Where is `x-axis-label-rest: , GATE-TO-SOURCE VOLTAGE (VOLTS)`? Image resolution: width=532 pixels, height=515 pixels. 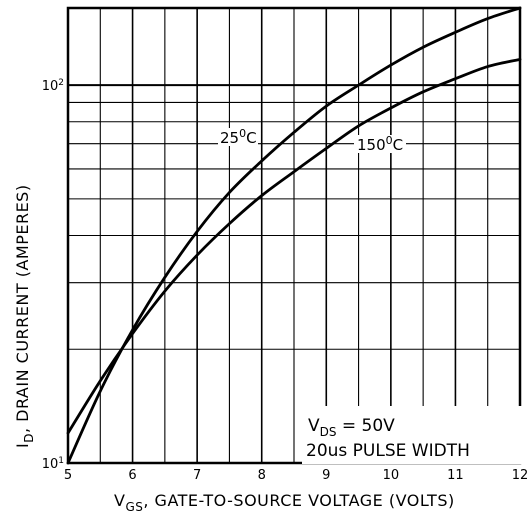 x-axis-label-rest: , GATE-TO-SOURCE VOLTAGE (VOLTS) is located at coordinates (298, 500).